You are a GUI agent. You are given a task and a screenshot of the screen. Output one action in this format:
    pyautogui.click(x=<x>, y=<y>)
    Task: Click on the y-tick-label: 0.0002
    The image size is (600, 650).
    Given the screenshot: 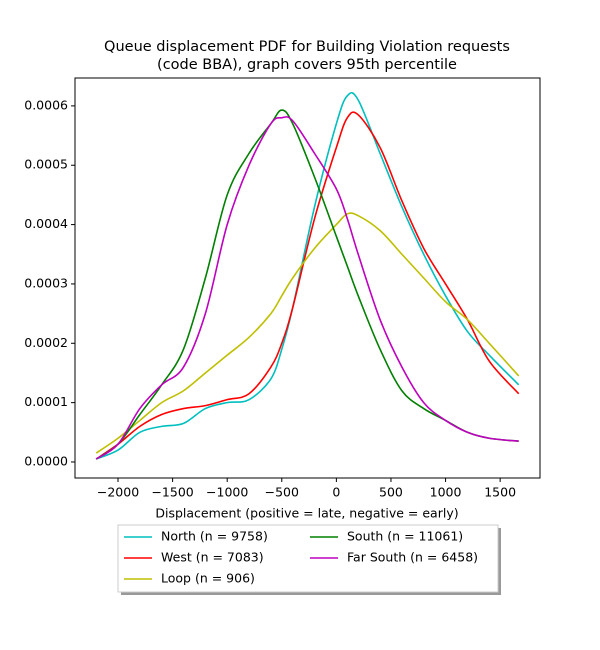 What is the action you would take?
    pyautogui.click(x=46, y=342)
    